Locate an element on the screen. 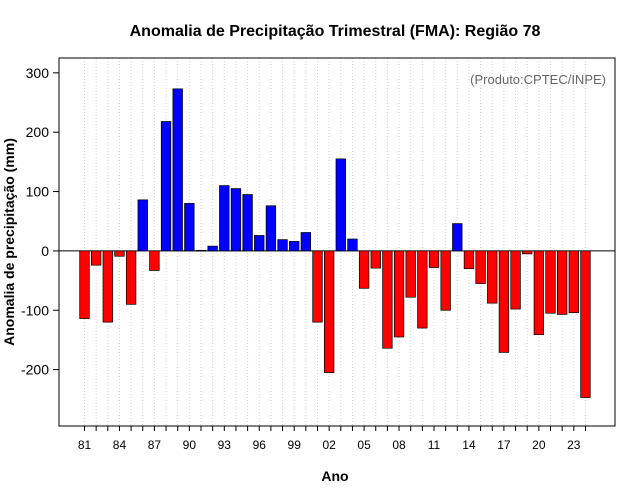 The height and width of the screenshot is (500, 640). bar-1984 is located at coordinates (119, 253).